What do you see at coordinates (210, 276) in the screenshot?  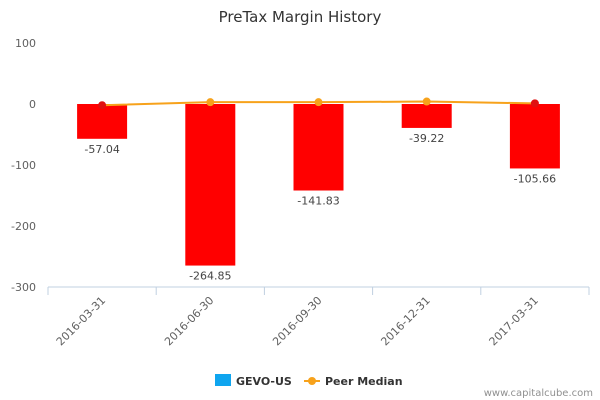 I see `bar-value-label: -264.85` at bounding box center [210, 276].